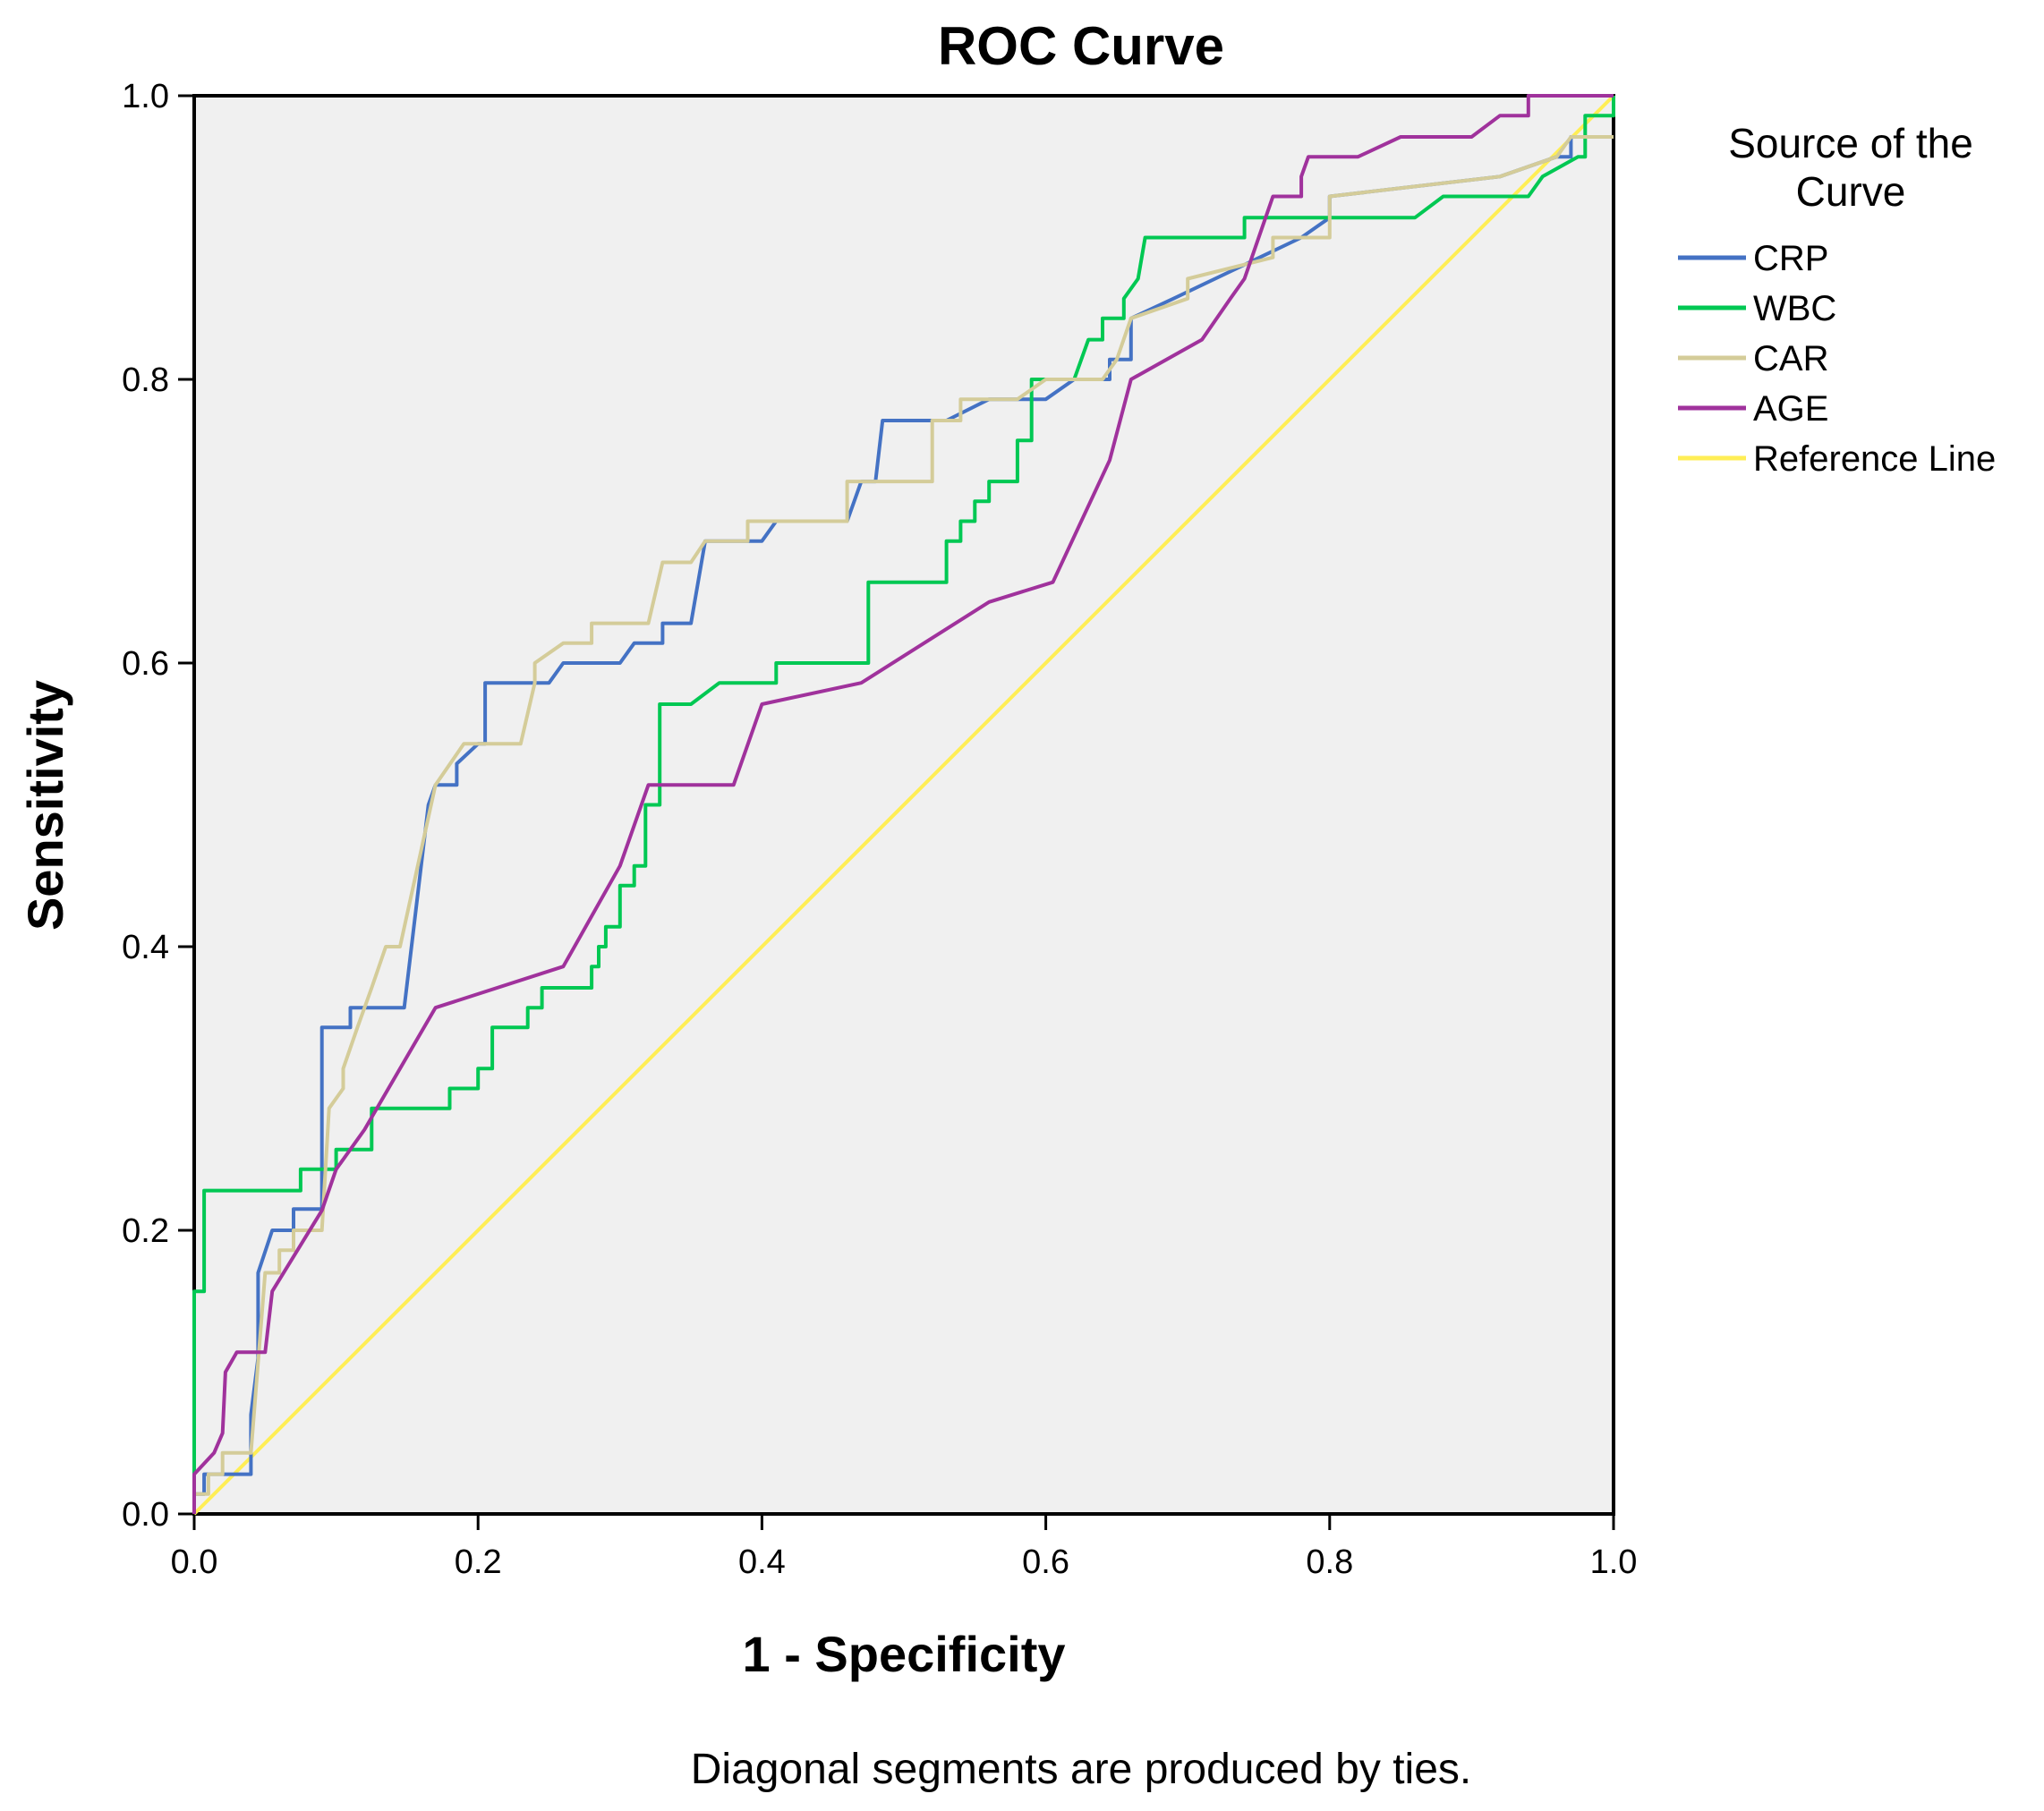 The width and height of the screenshot is (2044, 1811). I want to click on legend-label-car: CAR, so click(1790, 359).